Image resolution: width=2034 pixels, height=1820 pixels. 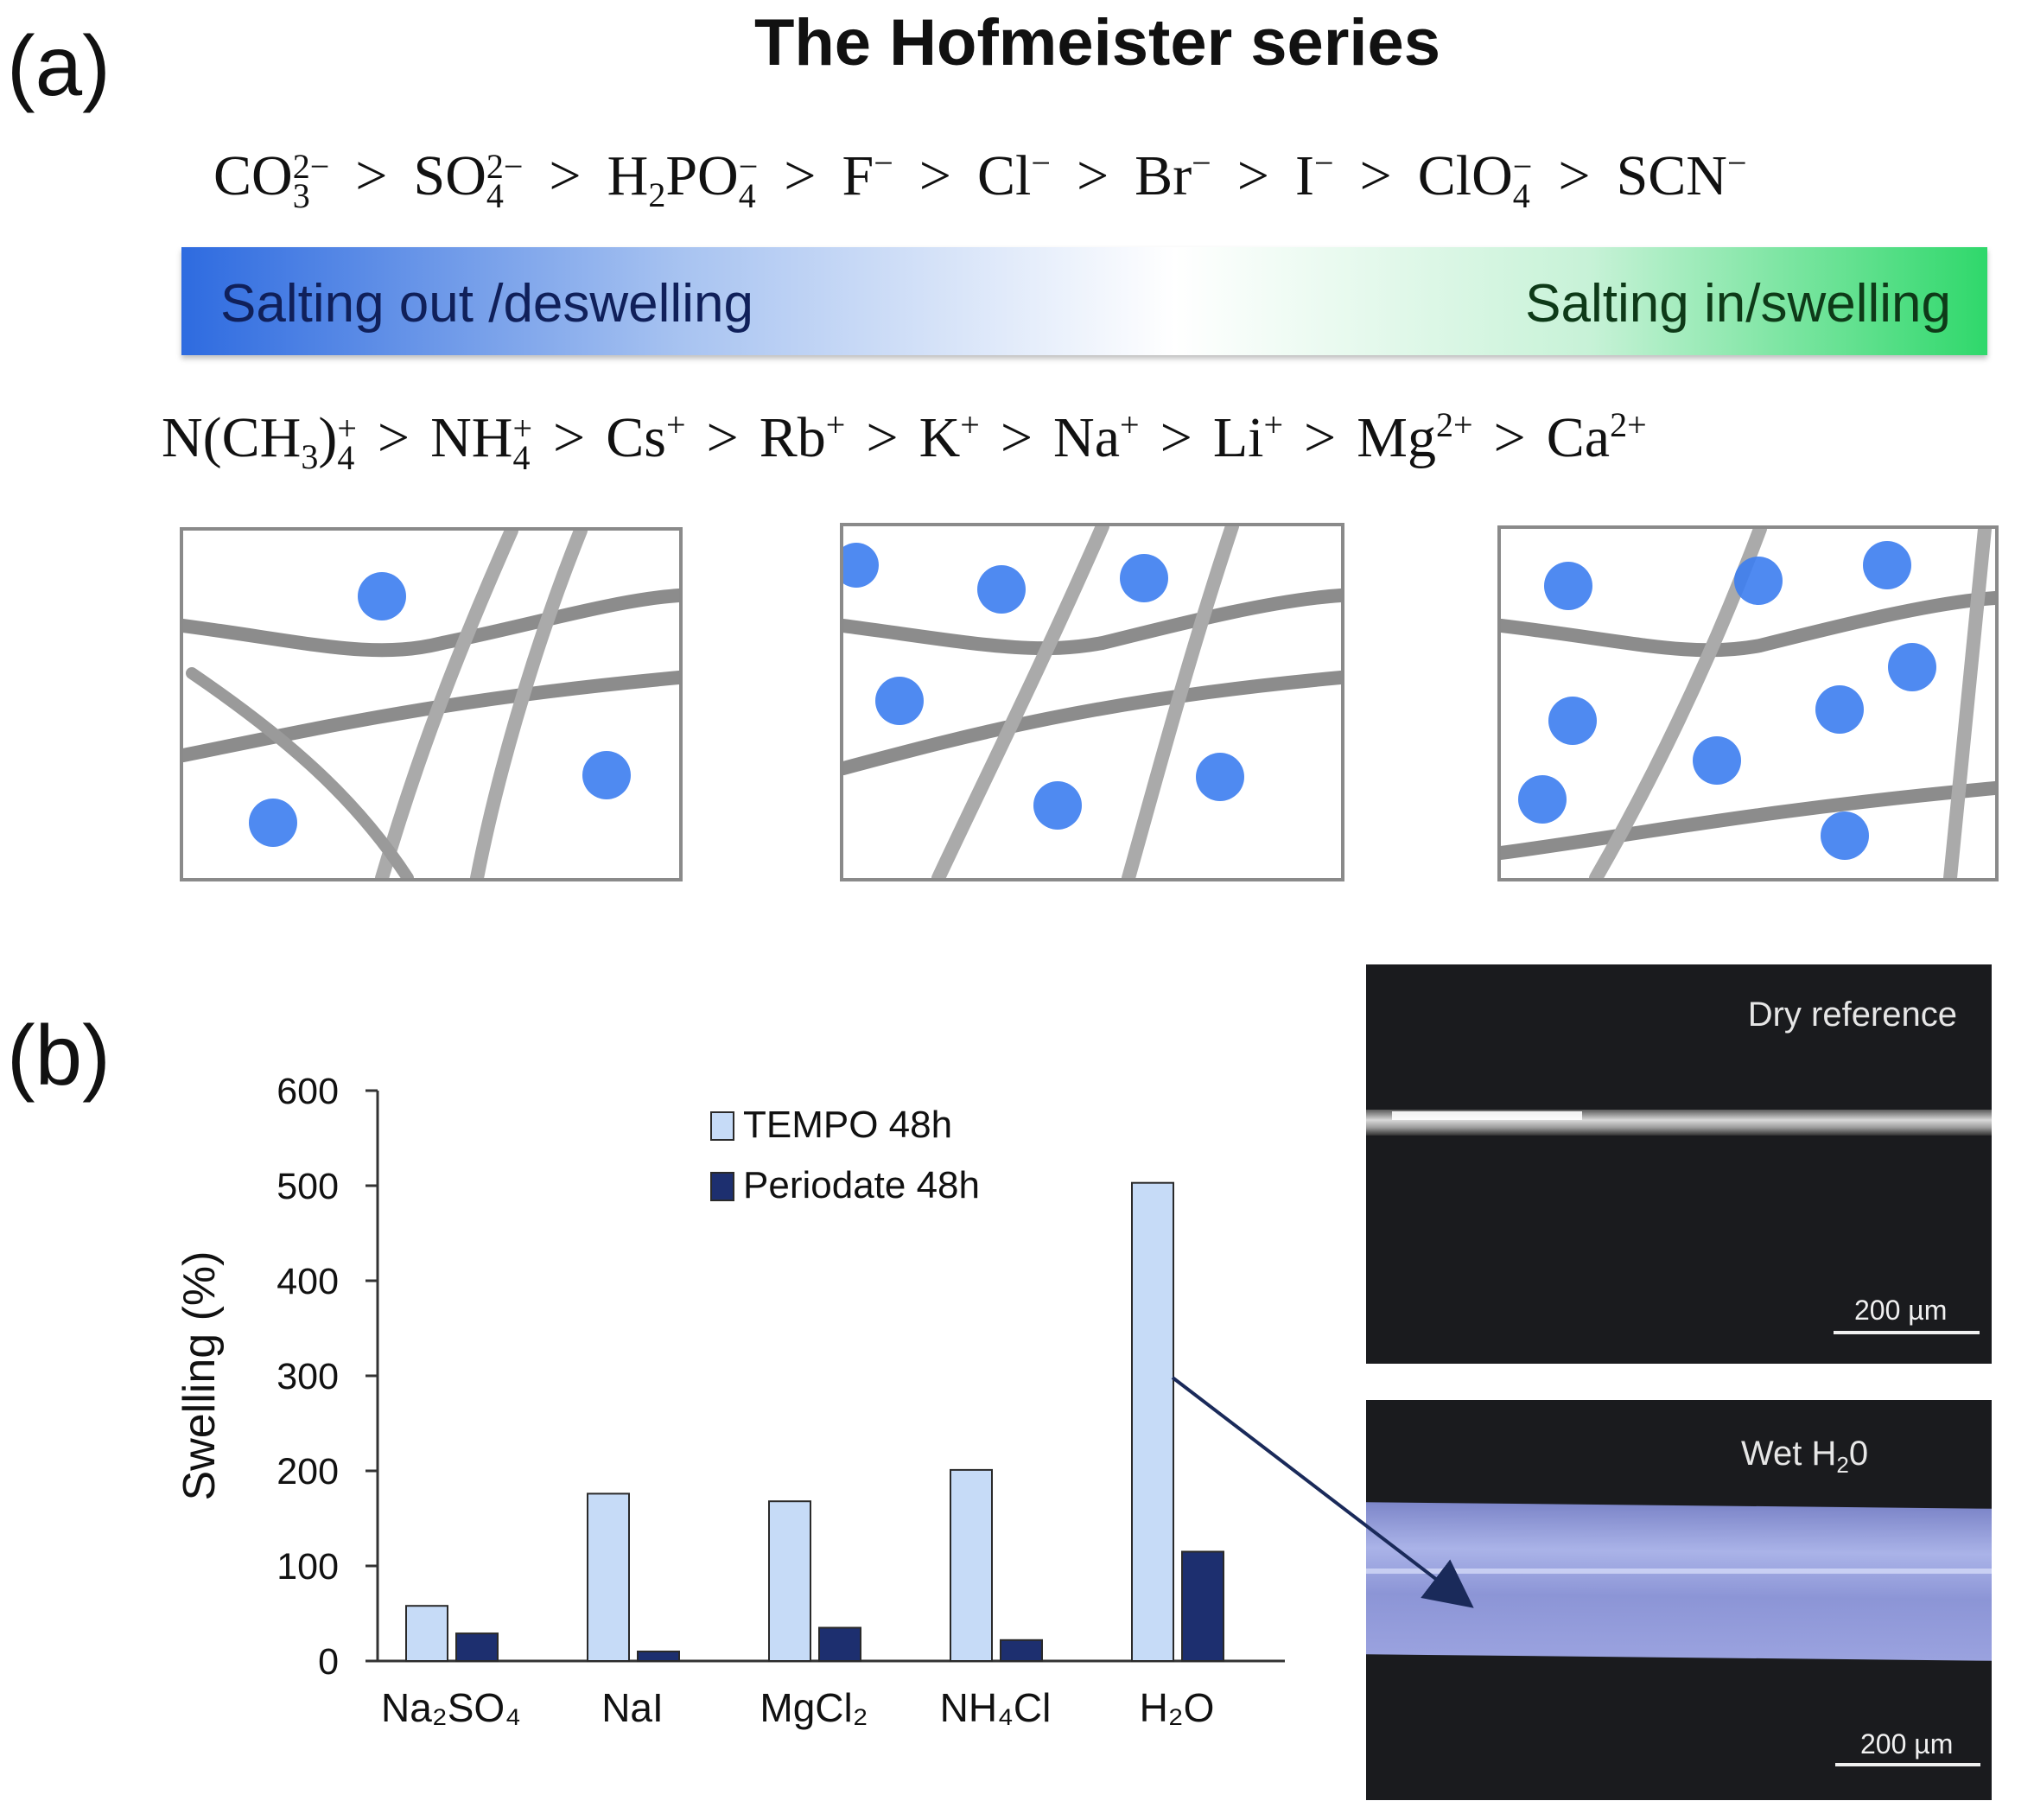 What do you see at coordinates (329, 1662) in the screenshot?
I see `y-tick-label: 0` at bounding box center [329, 1662].